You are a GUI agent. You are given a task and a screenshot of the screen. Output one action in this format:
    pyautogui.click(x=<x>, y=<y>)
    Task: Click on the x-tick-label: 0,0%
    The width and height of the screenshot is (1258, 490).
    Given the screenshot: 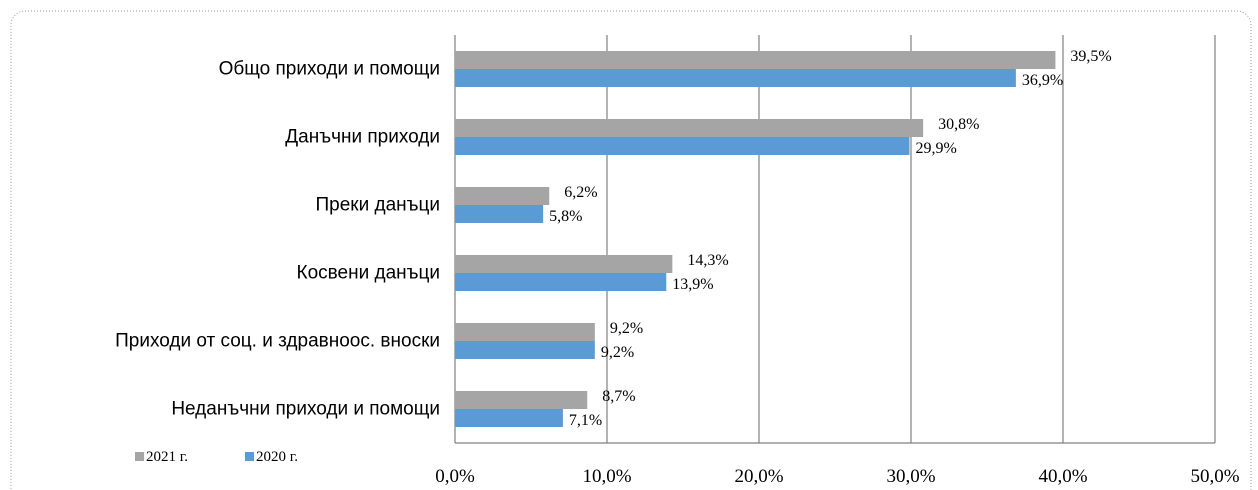 What is the action you would take?
    pyautogui.click(x=455, y=476)
    